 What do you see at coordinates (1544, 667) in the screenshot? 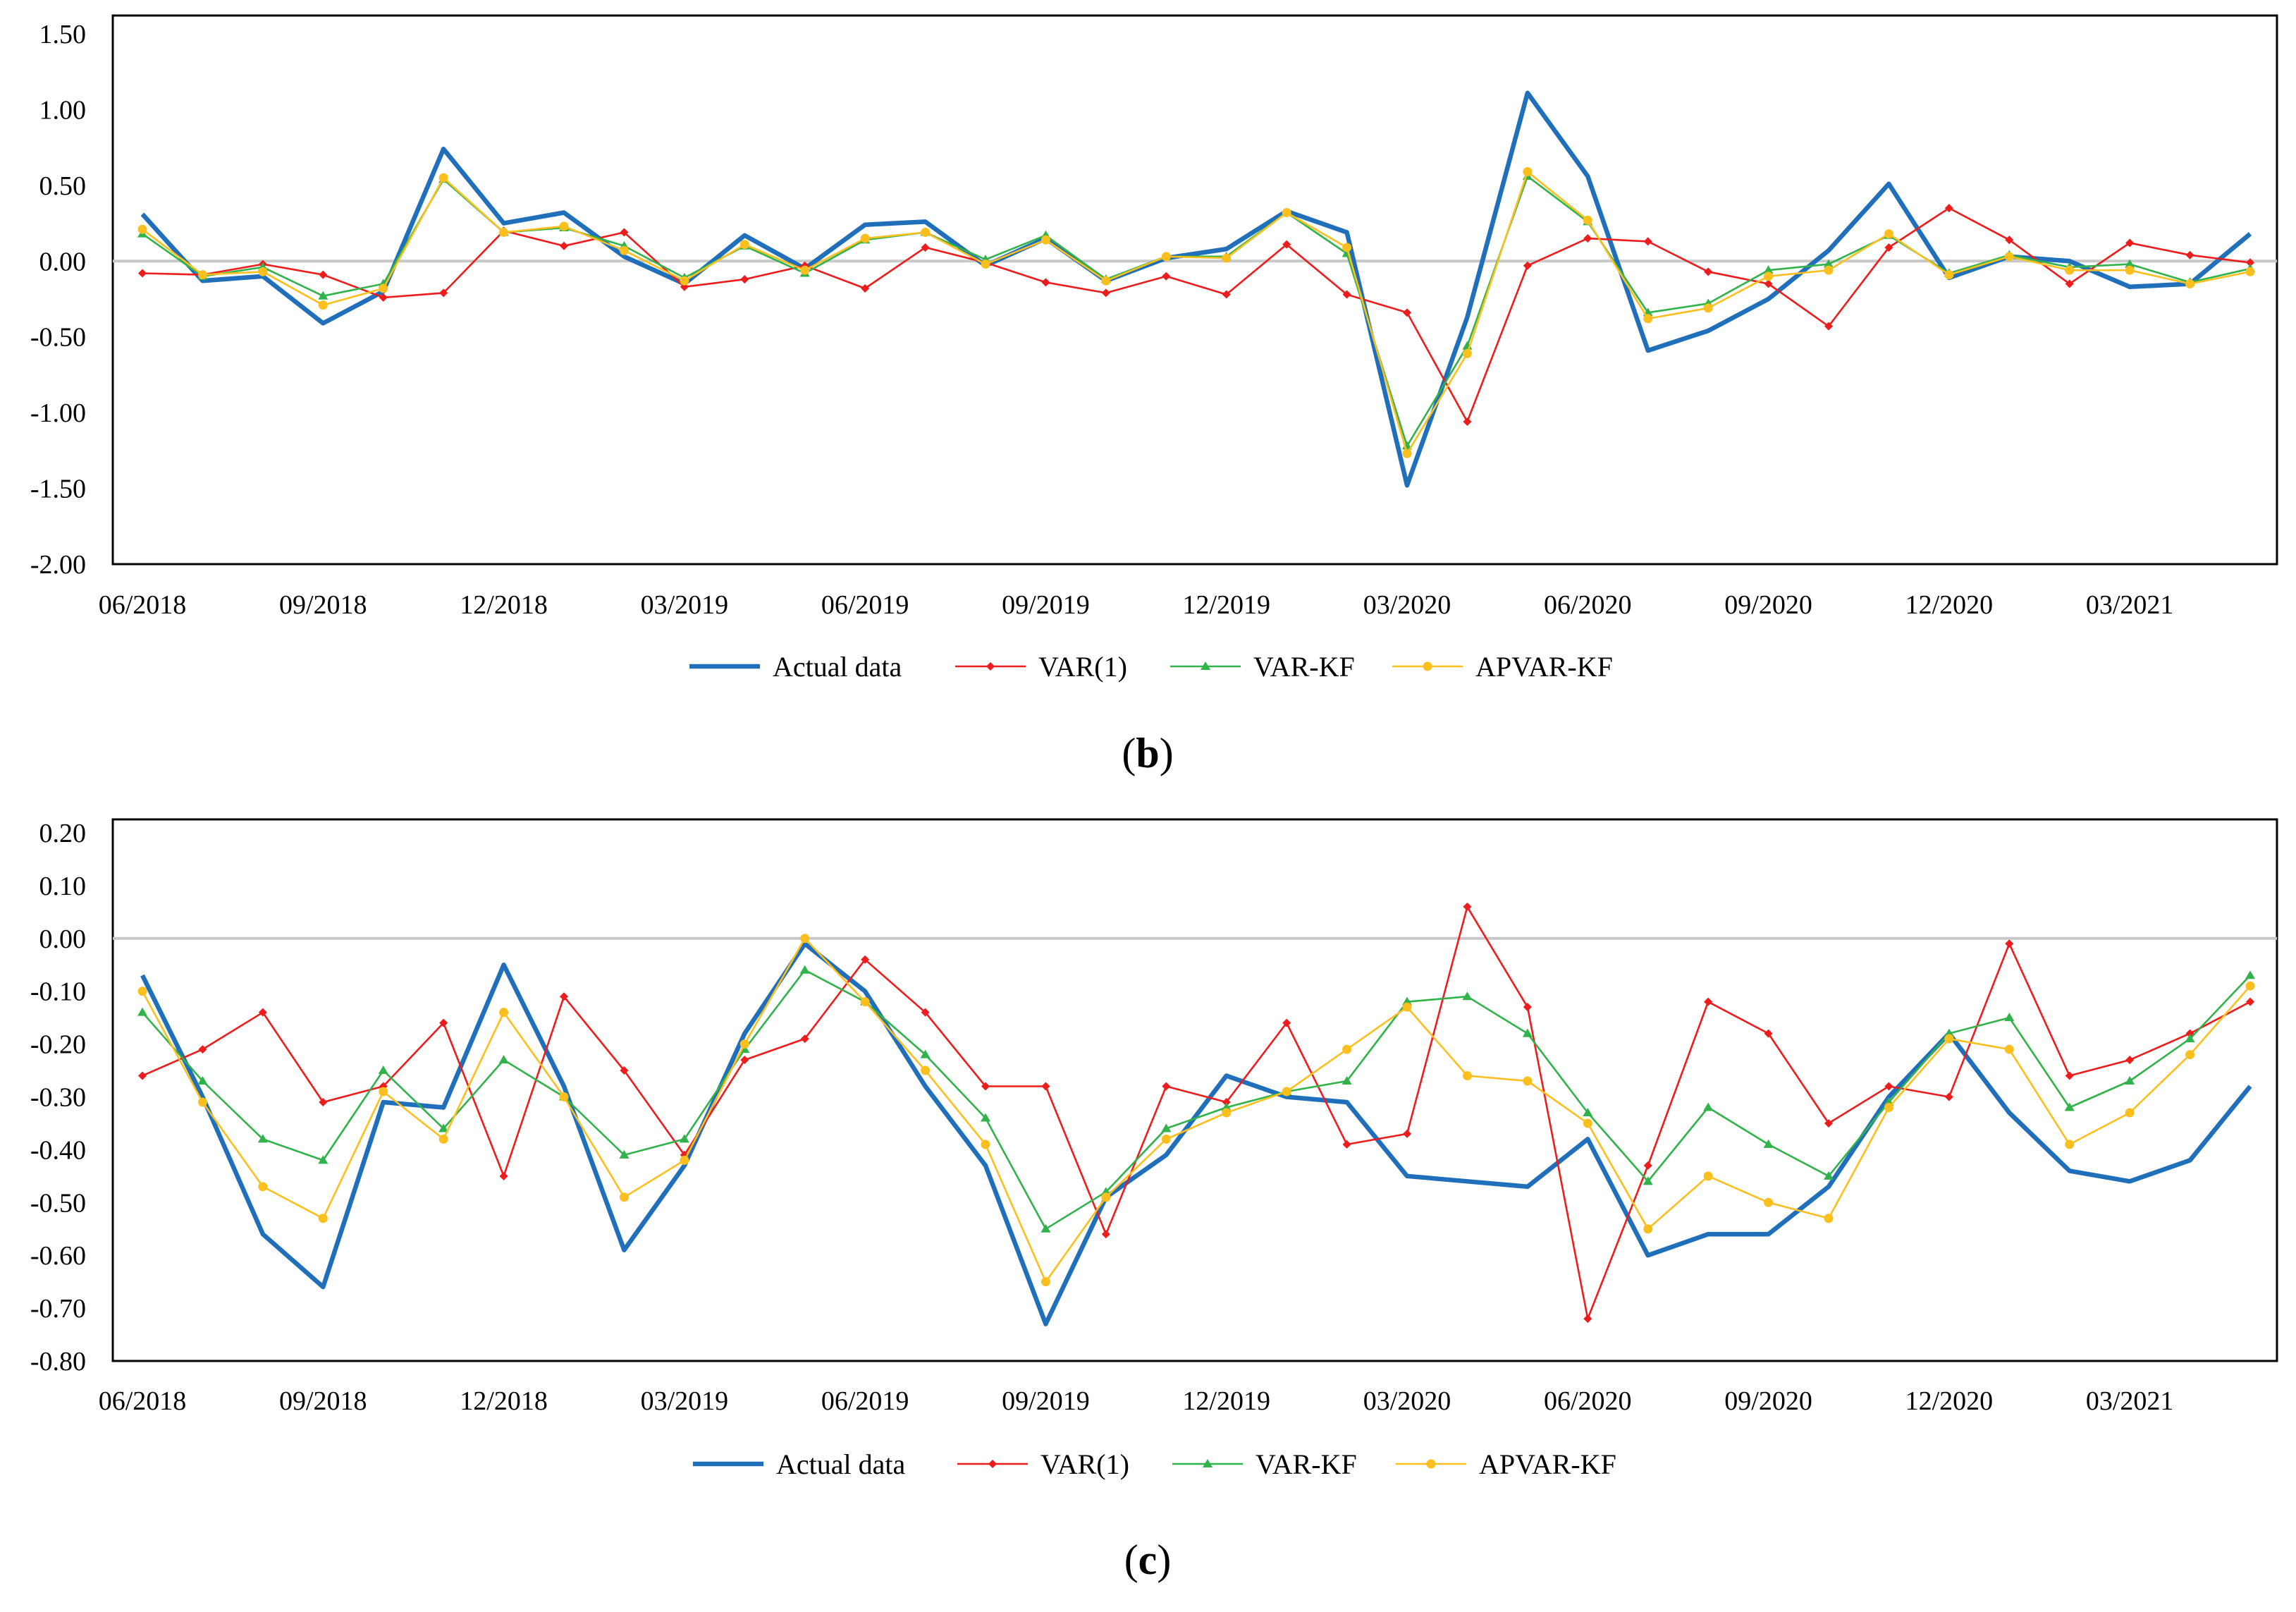
I see `legend-entry: APVAR-KF` at bounding box center [1544, 667].